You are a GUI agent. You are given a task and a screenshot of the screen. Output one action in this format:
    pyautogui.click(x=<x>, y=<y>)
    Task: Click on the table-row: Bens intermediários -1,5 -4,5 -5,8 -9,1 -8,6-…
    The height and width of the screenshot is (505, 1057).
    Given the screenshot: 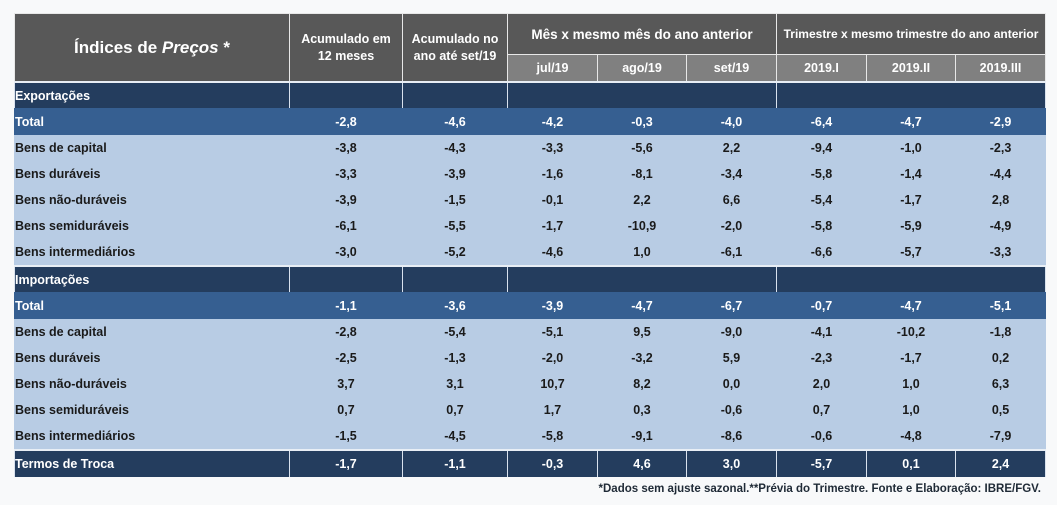 What is the action you would take?
    pyautogui.click(x=530, y=436)
    